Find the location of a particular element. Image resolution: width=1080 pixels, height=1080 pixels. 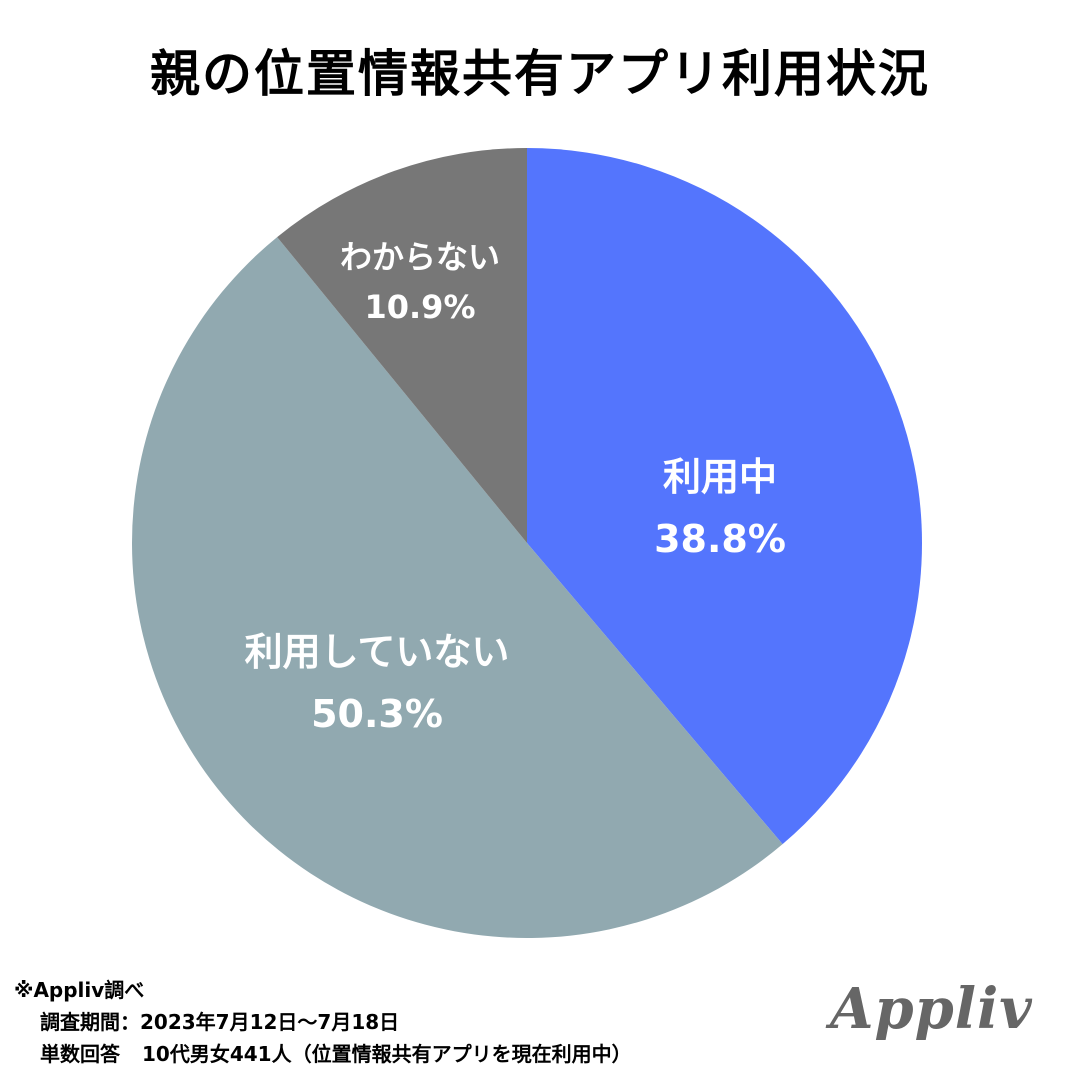

slice-value-label: 38.8% is located at coordinates (720, 539).